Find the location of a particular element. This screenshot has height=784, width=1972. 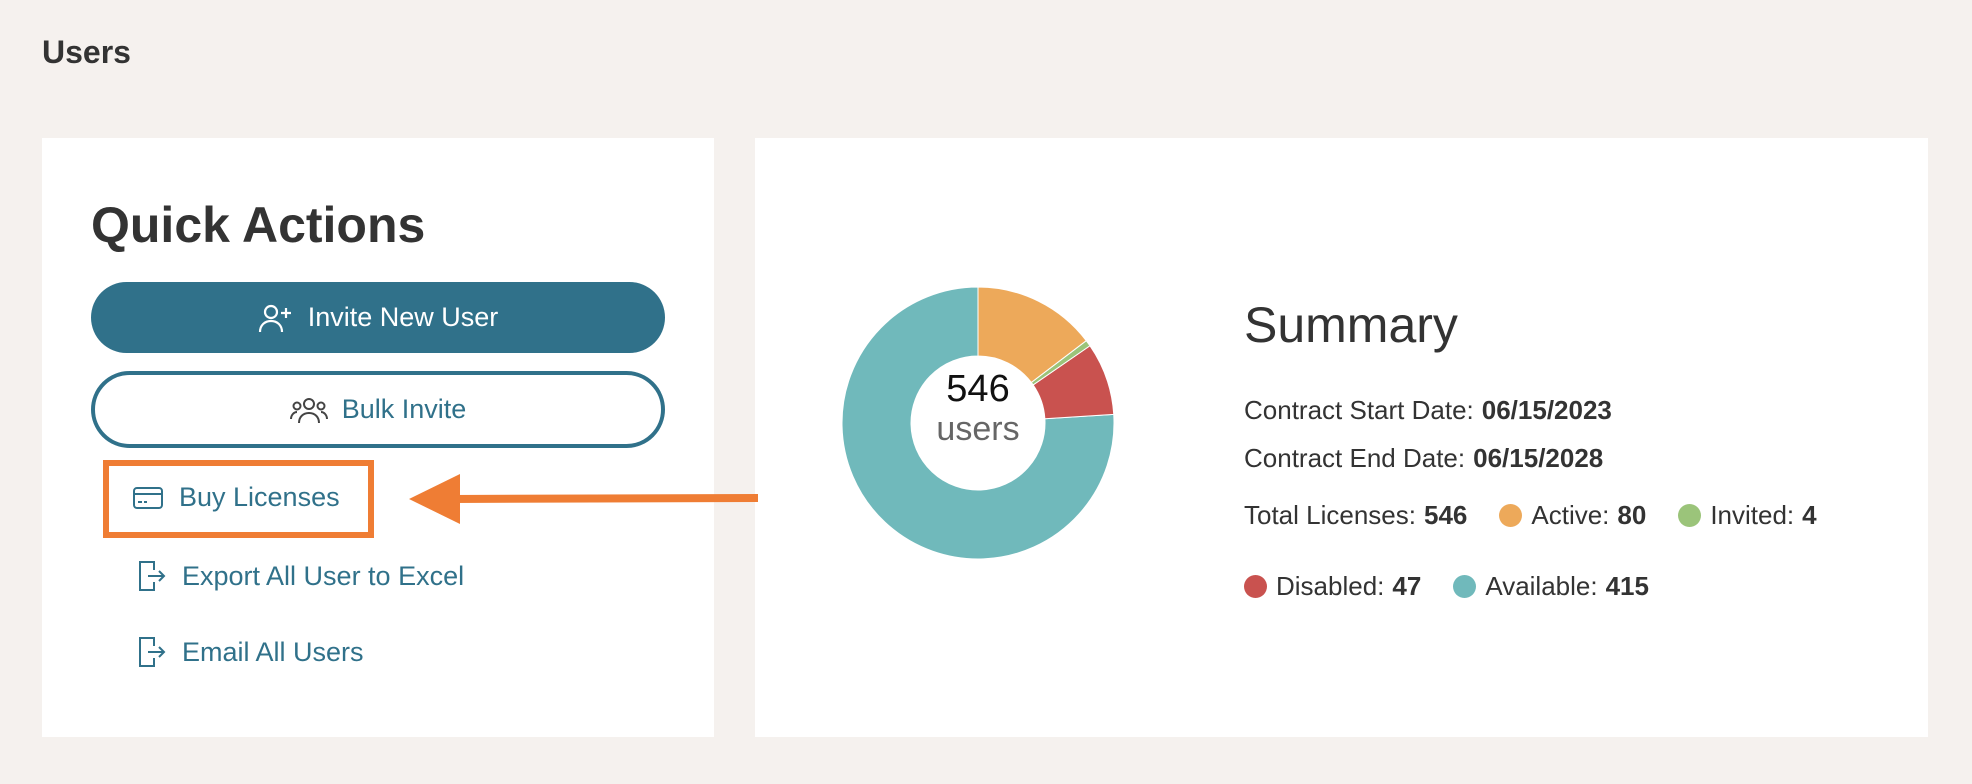

contract-end: Contract End Date: 06/15/2028 is located at coordinates (1423, 458).